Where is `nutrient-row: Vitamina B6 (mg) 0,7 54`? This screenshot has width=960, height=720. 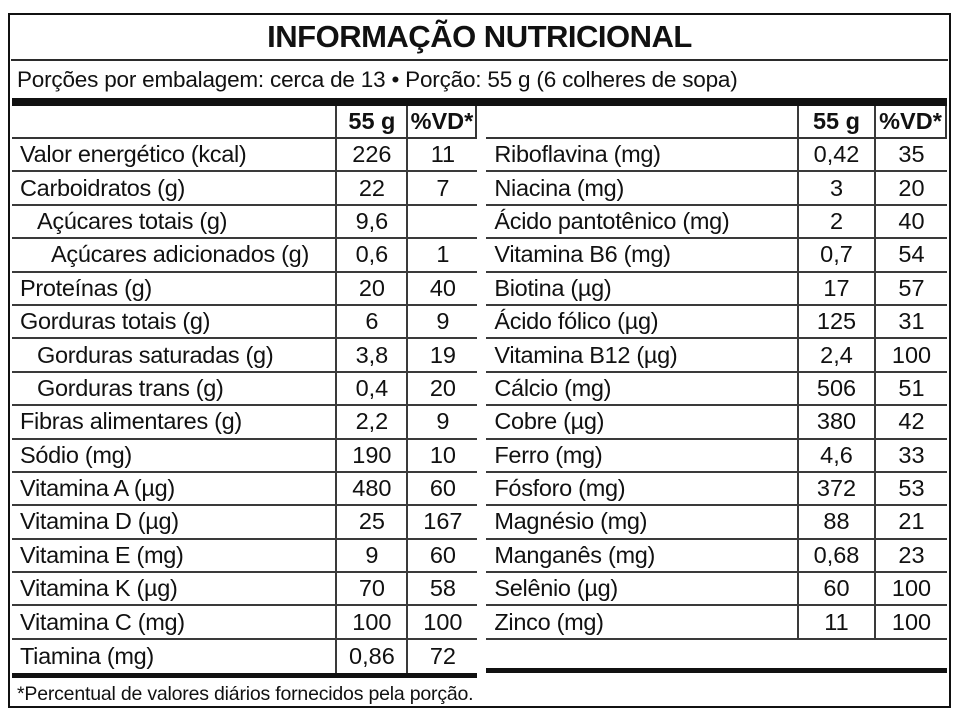 nutrient-row: Vitamina B6 (mg) 0,7 54 is located at coordinates (716, 256).